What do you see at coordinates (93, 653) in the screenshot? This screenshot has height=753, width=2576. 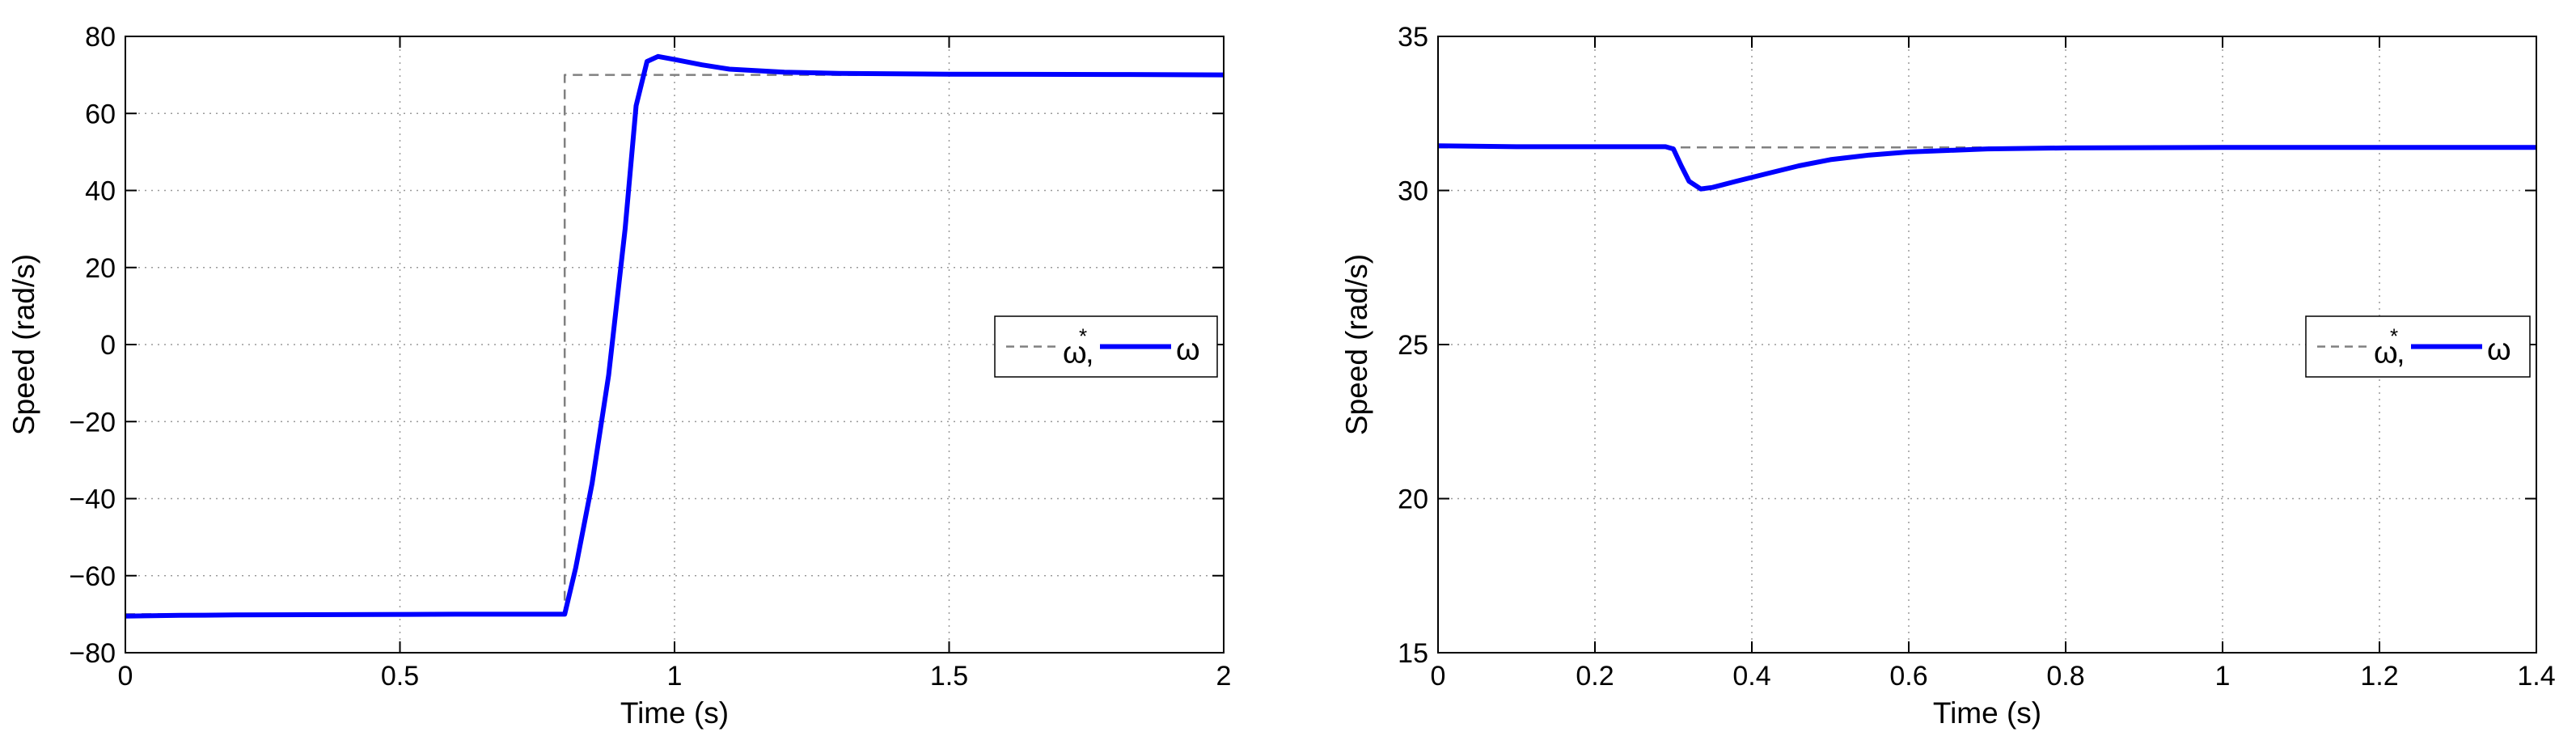 I see `y-tick-label: −80` at bounding box center [93, 653].